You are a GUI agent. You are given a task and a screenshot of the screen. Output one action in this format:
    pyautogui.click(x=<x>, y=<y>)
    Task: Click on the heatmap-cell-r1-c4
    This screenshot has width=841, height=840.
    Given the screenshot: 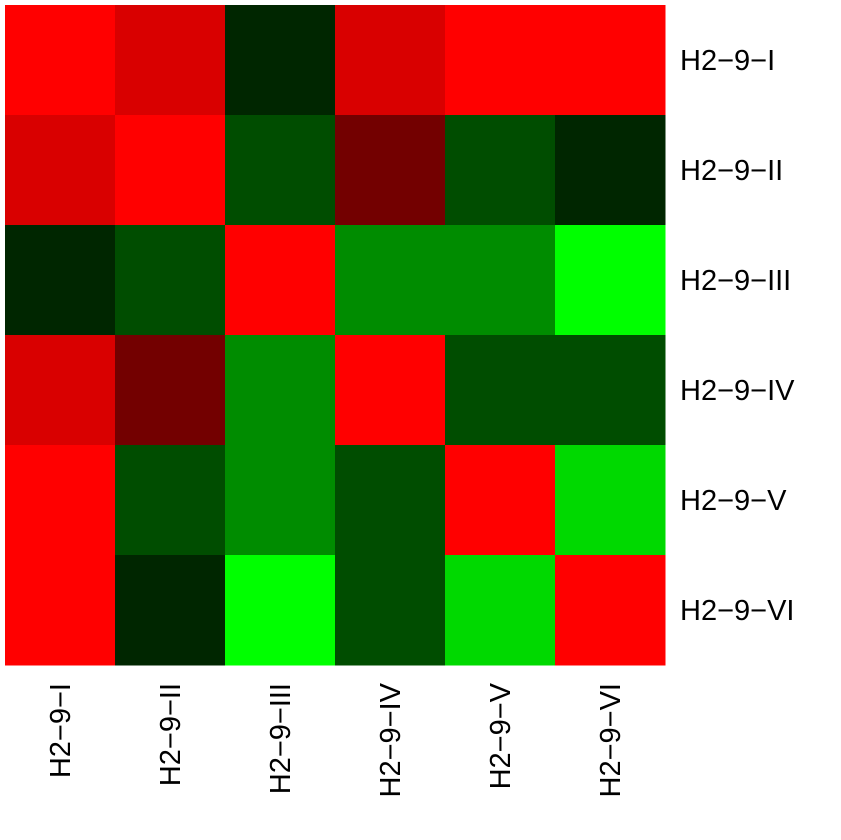 What is the action you would take?
    pyautogui.click(x=390, y=60)
    